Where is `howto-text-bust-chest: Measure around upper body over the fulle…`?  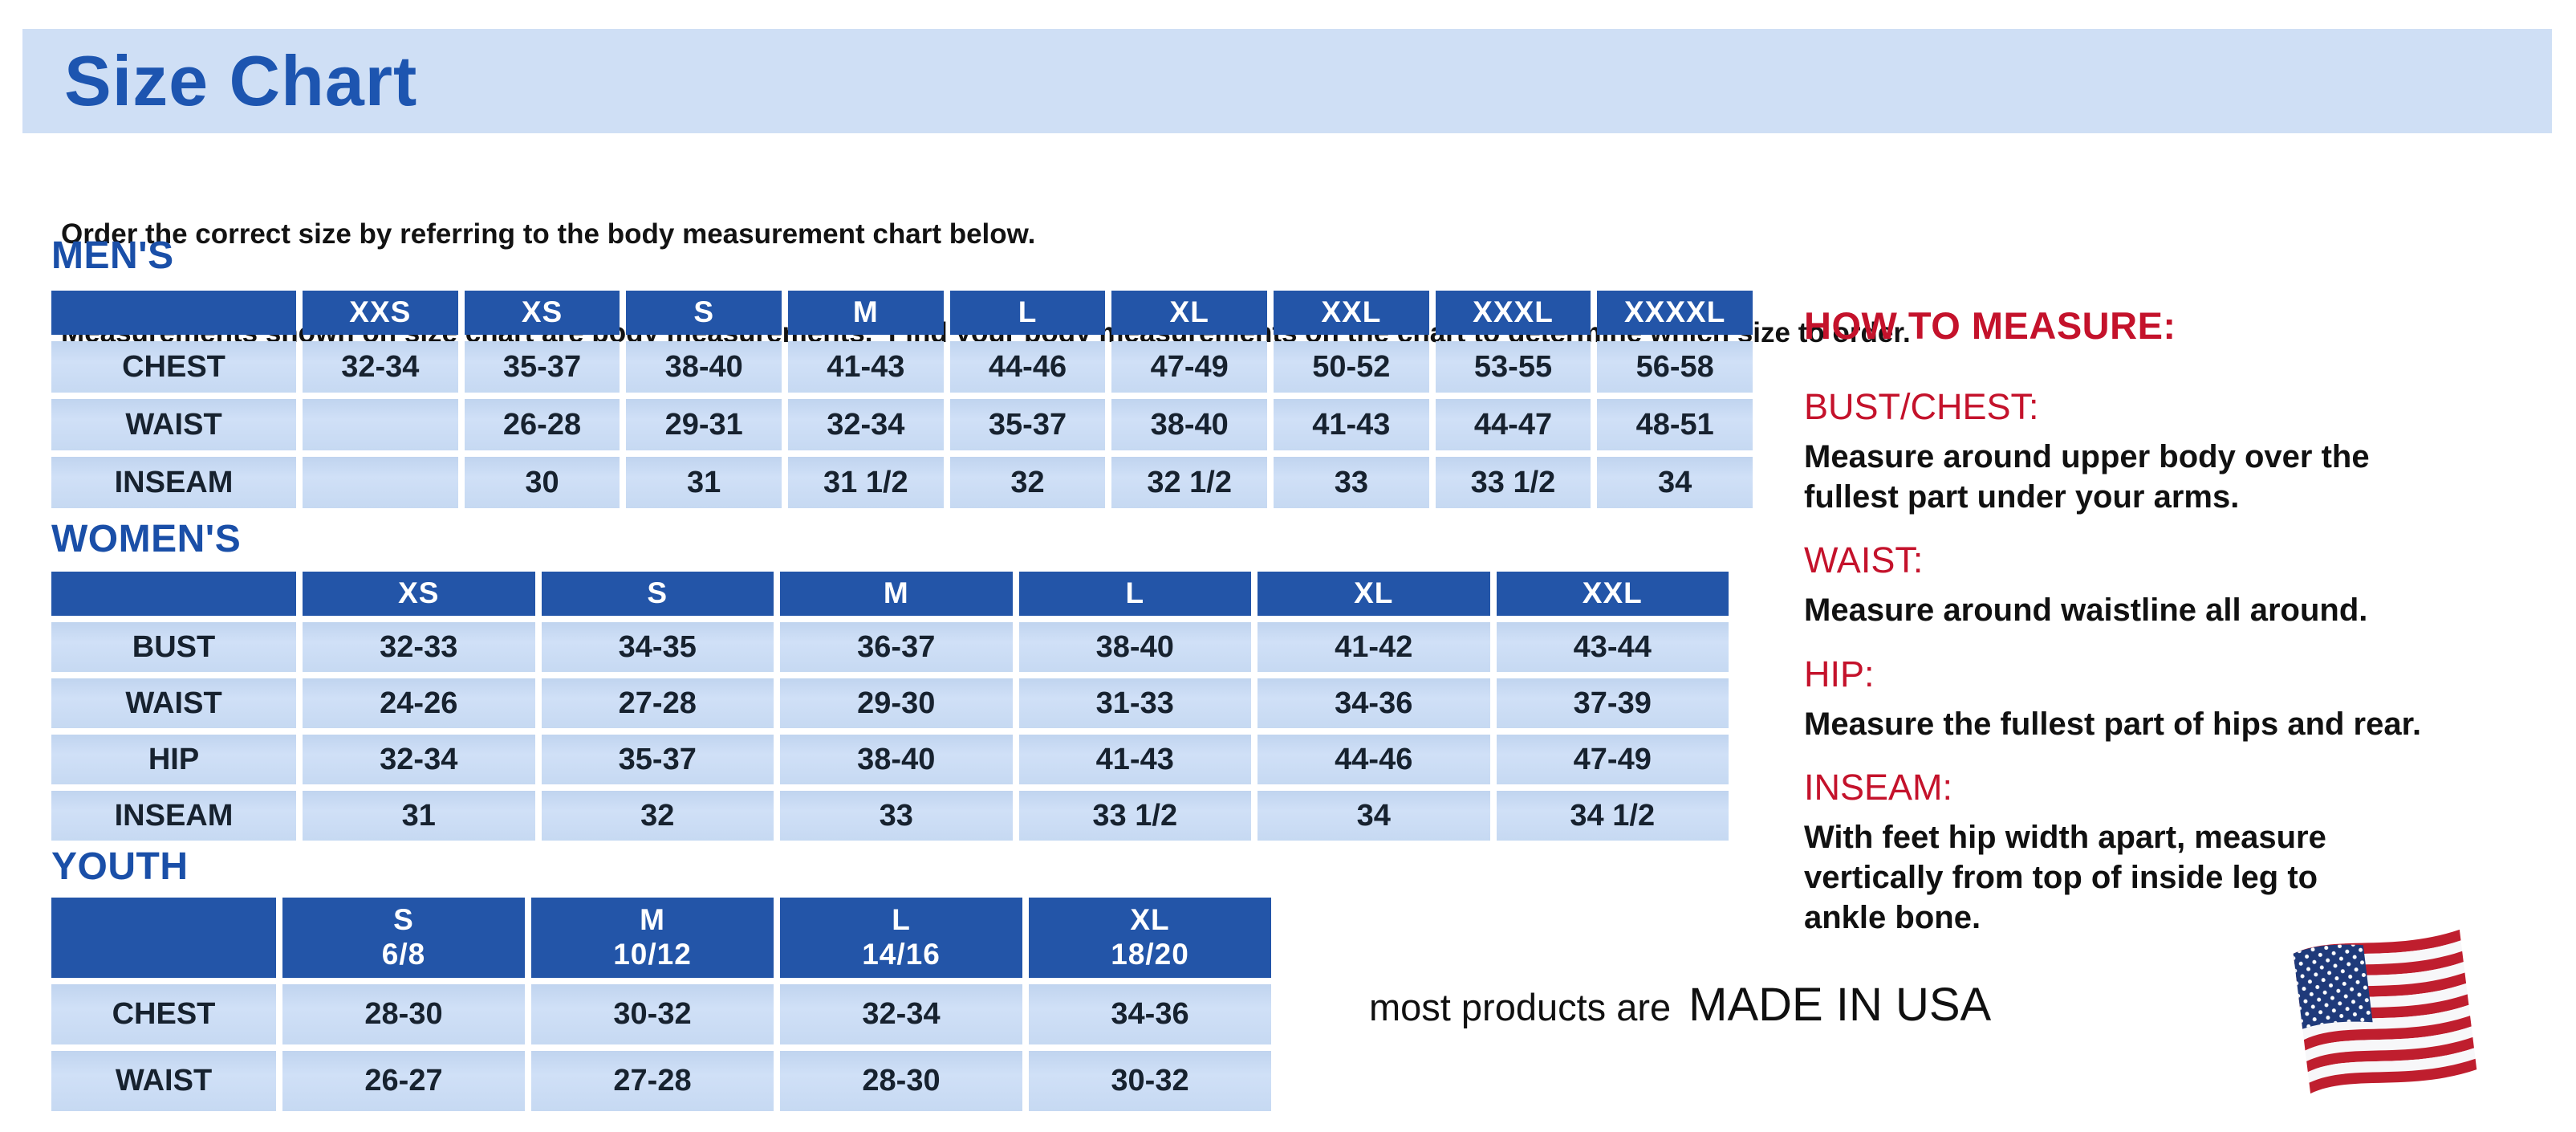
howto-text-bust-chest: Measure around upper body over the fulle… is located at coordinates (2087, 477).